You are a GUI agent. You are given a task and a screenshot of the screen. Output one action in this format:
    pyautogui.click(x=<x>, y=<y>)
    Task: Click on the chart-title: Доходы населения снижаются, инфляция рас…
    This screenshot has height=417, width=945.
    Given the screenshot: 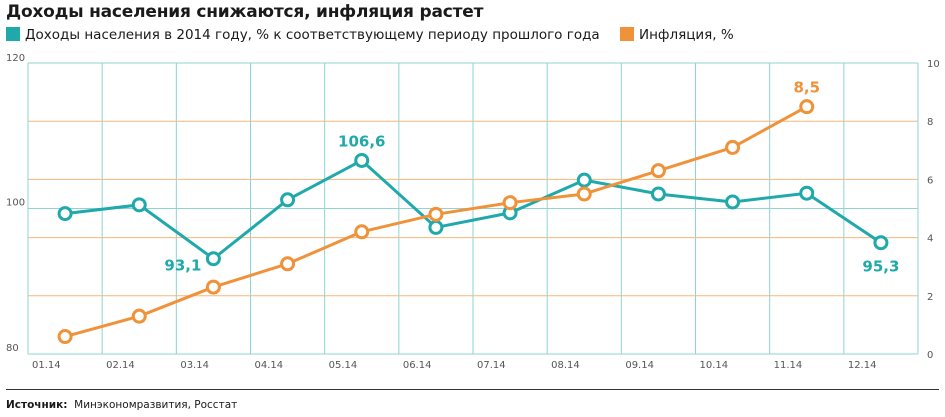 What is the action you would take?
    pyautogui.click(x=245, y=12)
    